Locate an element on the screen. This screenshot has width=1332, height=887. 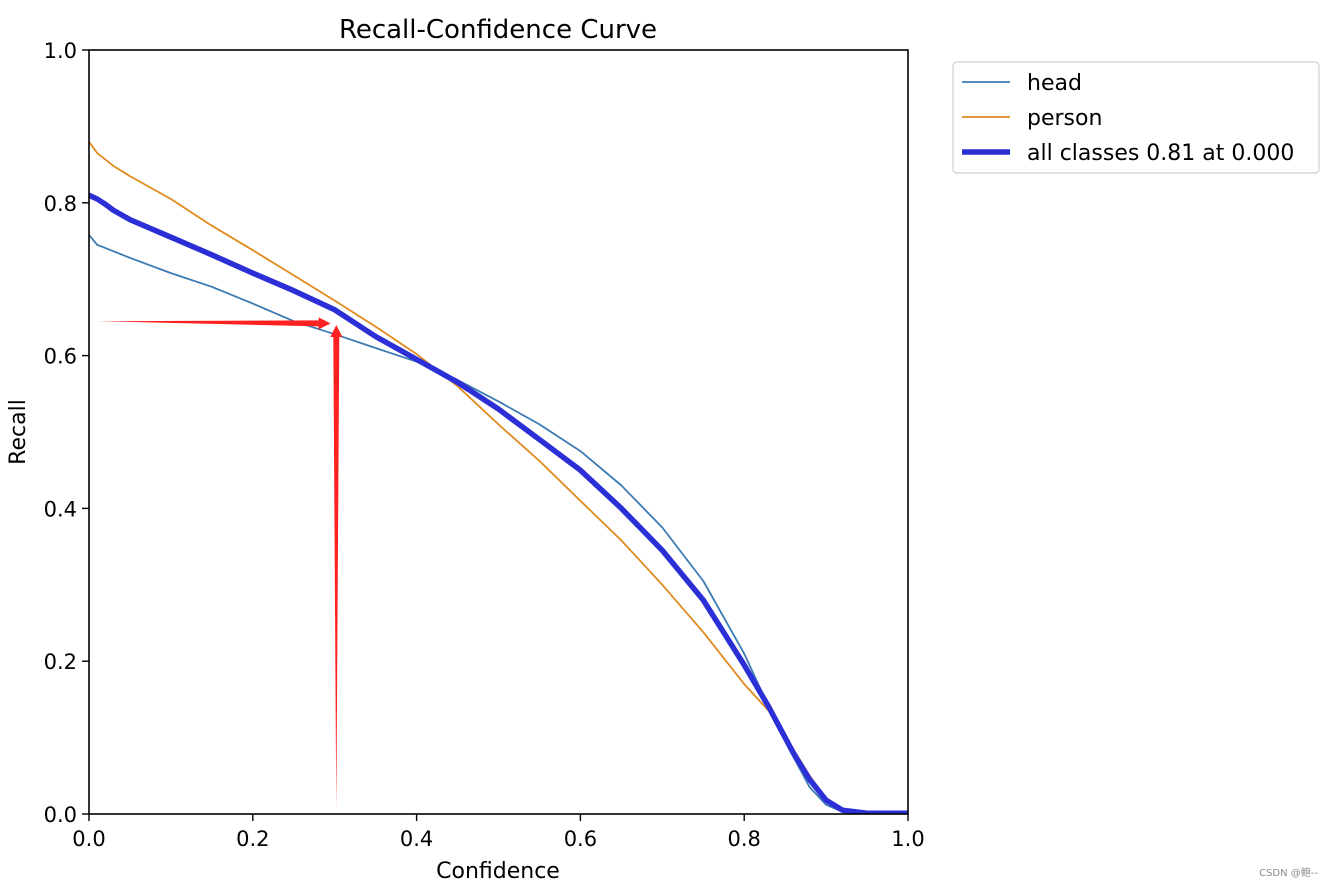
y-tick-label: 0.6 is located at coordinates (60, 357).